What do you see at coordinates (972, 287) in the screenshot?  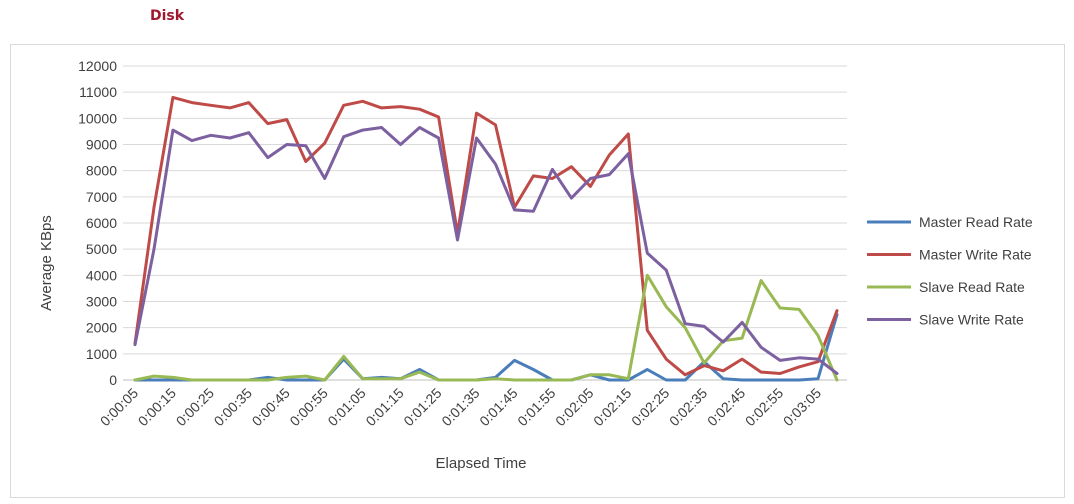 I see `legend-label: Slave Read Rate` at bounding box center [972, 287].